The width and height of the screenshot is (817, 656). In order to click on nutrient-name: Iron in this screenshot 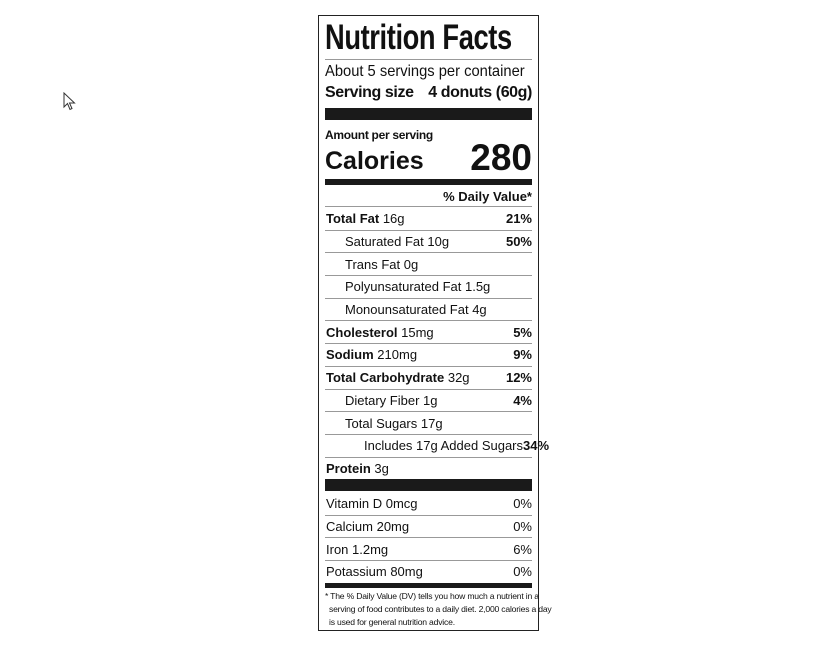, I will do `click(337, 549)`.